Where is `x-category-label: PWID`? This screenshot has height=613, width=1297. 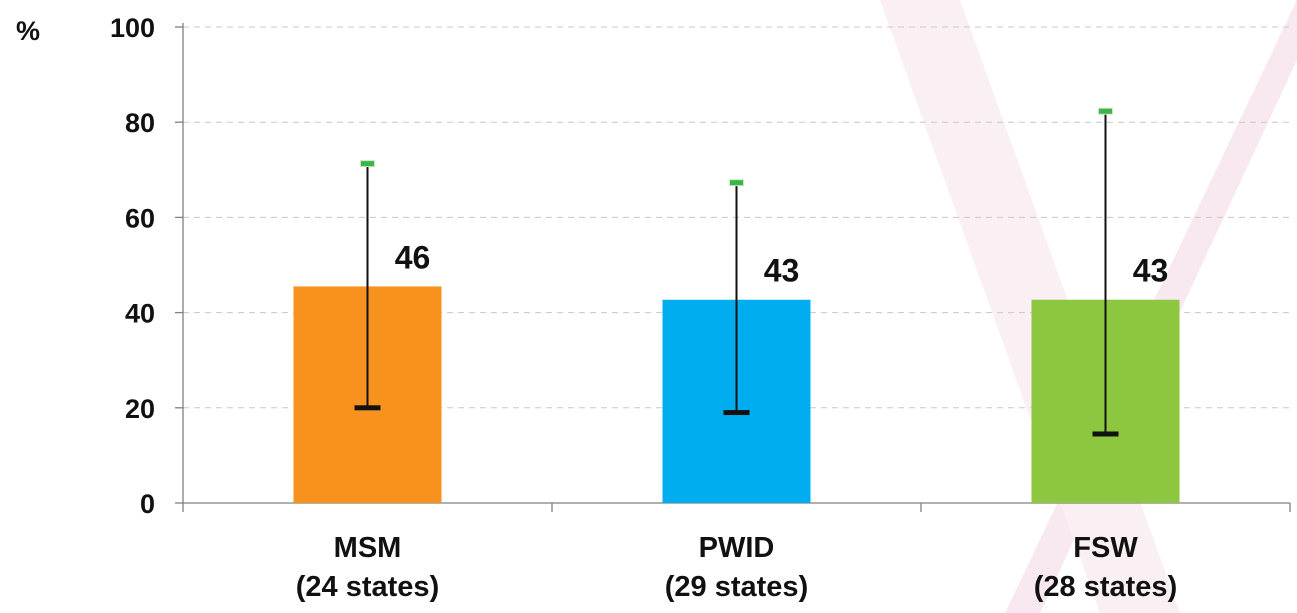 x-category-label: PWID is located at coordinates (737, 548).